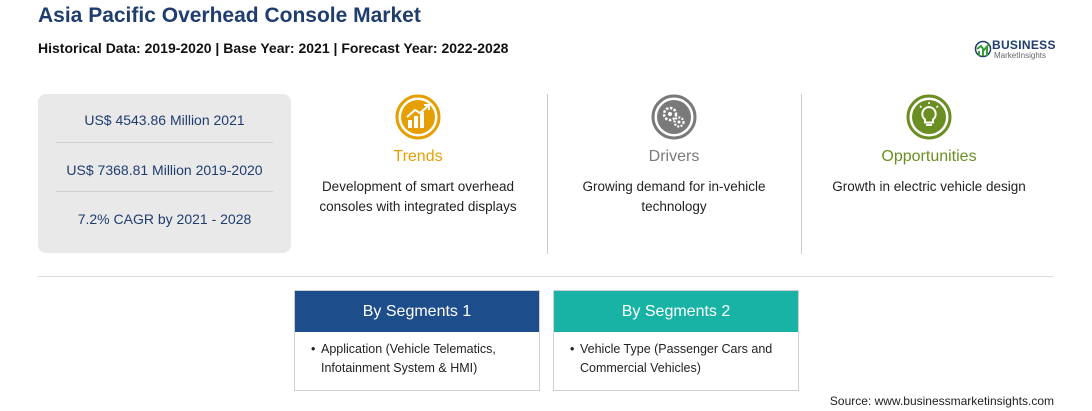 Image resolution: width=1092 pixels, height=411 pixels. Describe the element at coordinates (929, 156) in the screenshot. I see `opportunities-heading: Opportunities` at that location.